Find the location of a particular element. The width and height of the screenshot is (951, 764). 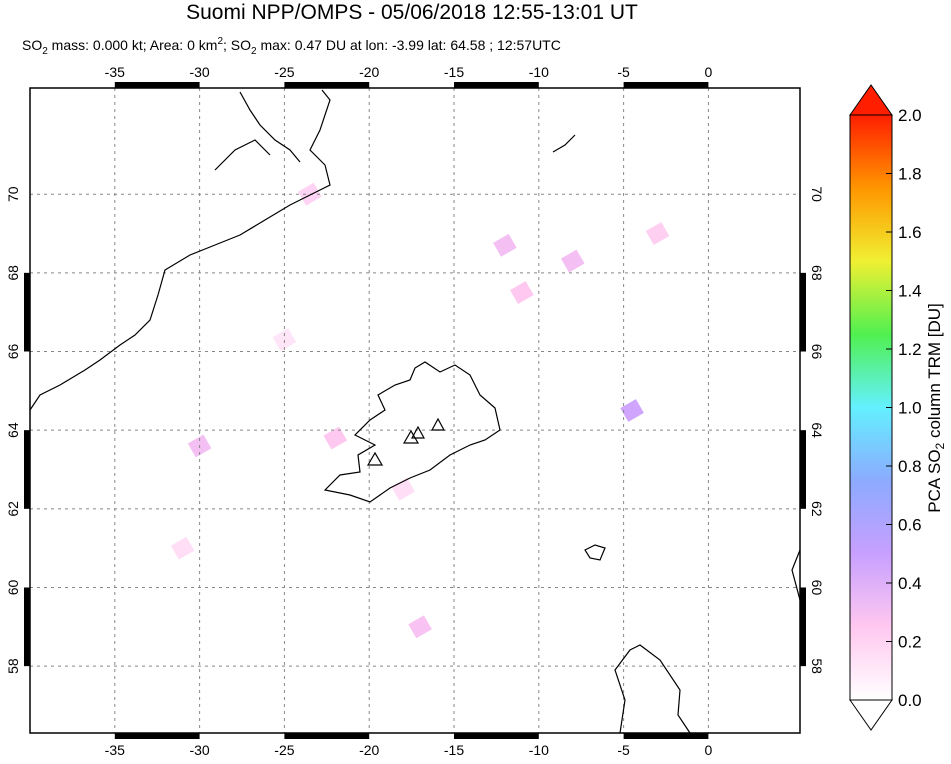

colorbar-tick-label: 0.8 is located at coordinates (910, 466).